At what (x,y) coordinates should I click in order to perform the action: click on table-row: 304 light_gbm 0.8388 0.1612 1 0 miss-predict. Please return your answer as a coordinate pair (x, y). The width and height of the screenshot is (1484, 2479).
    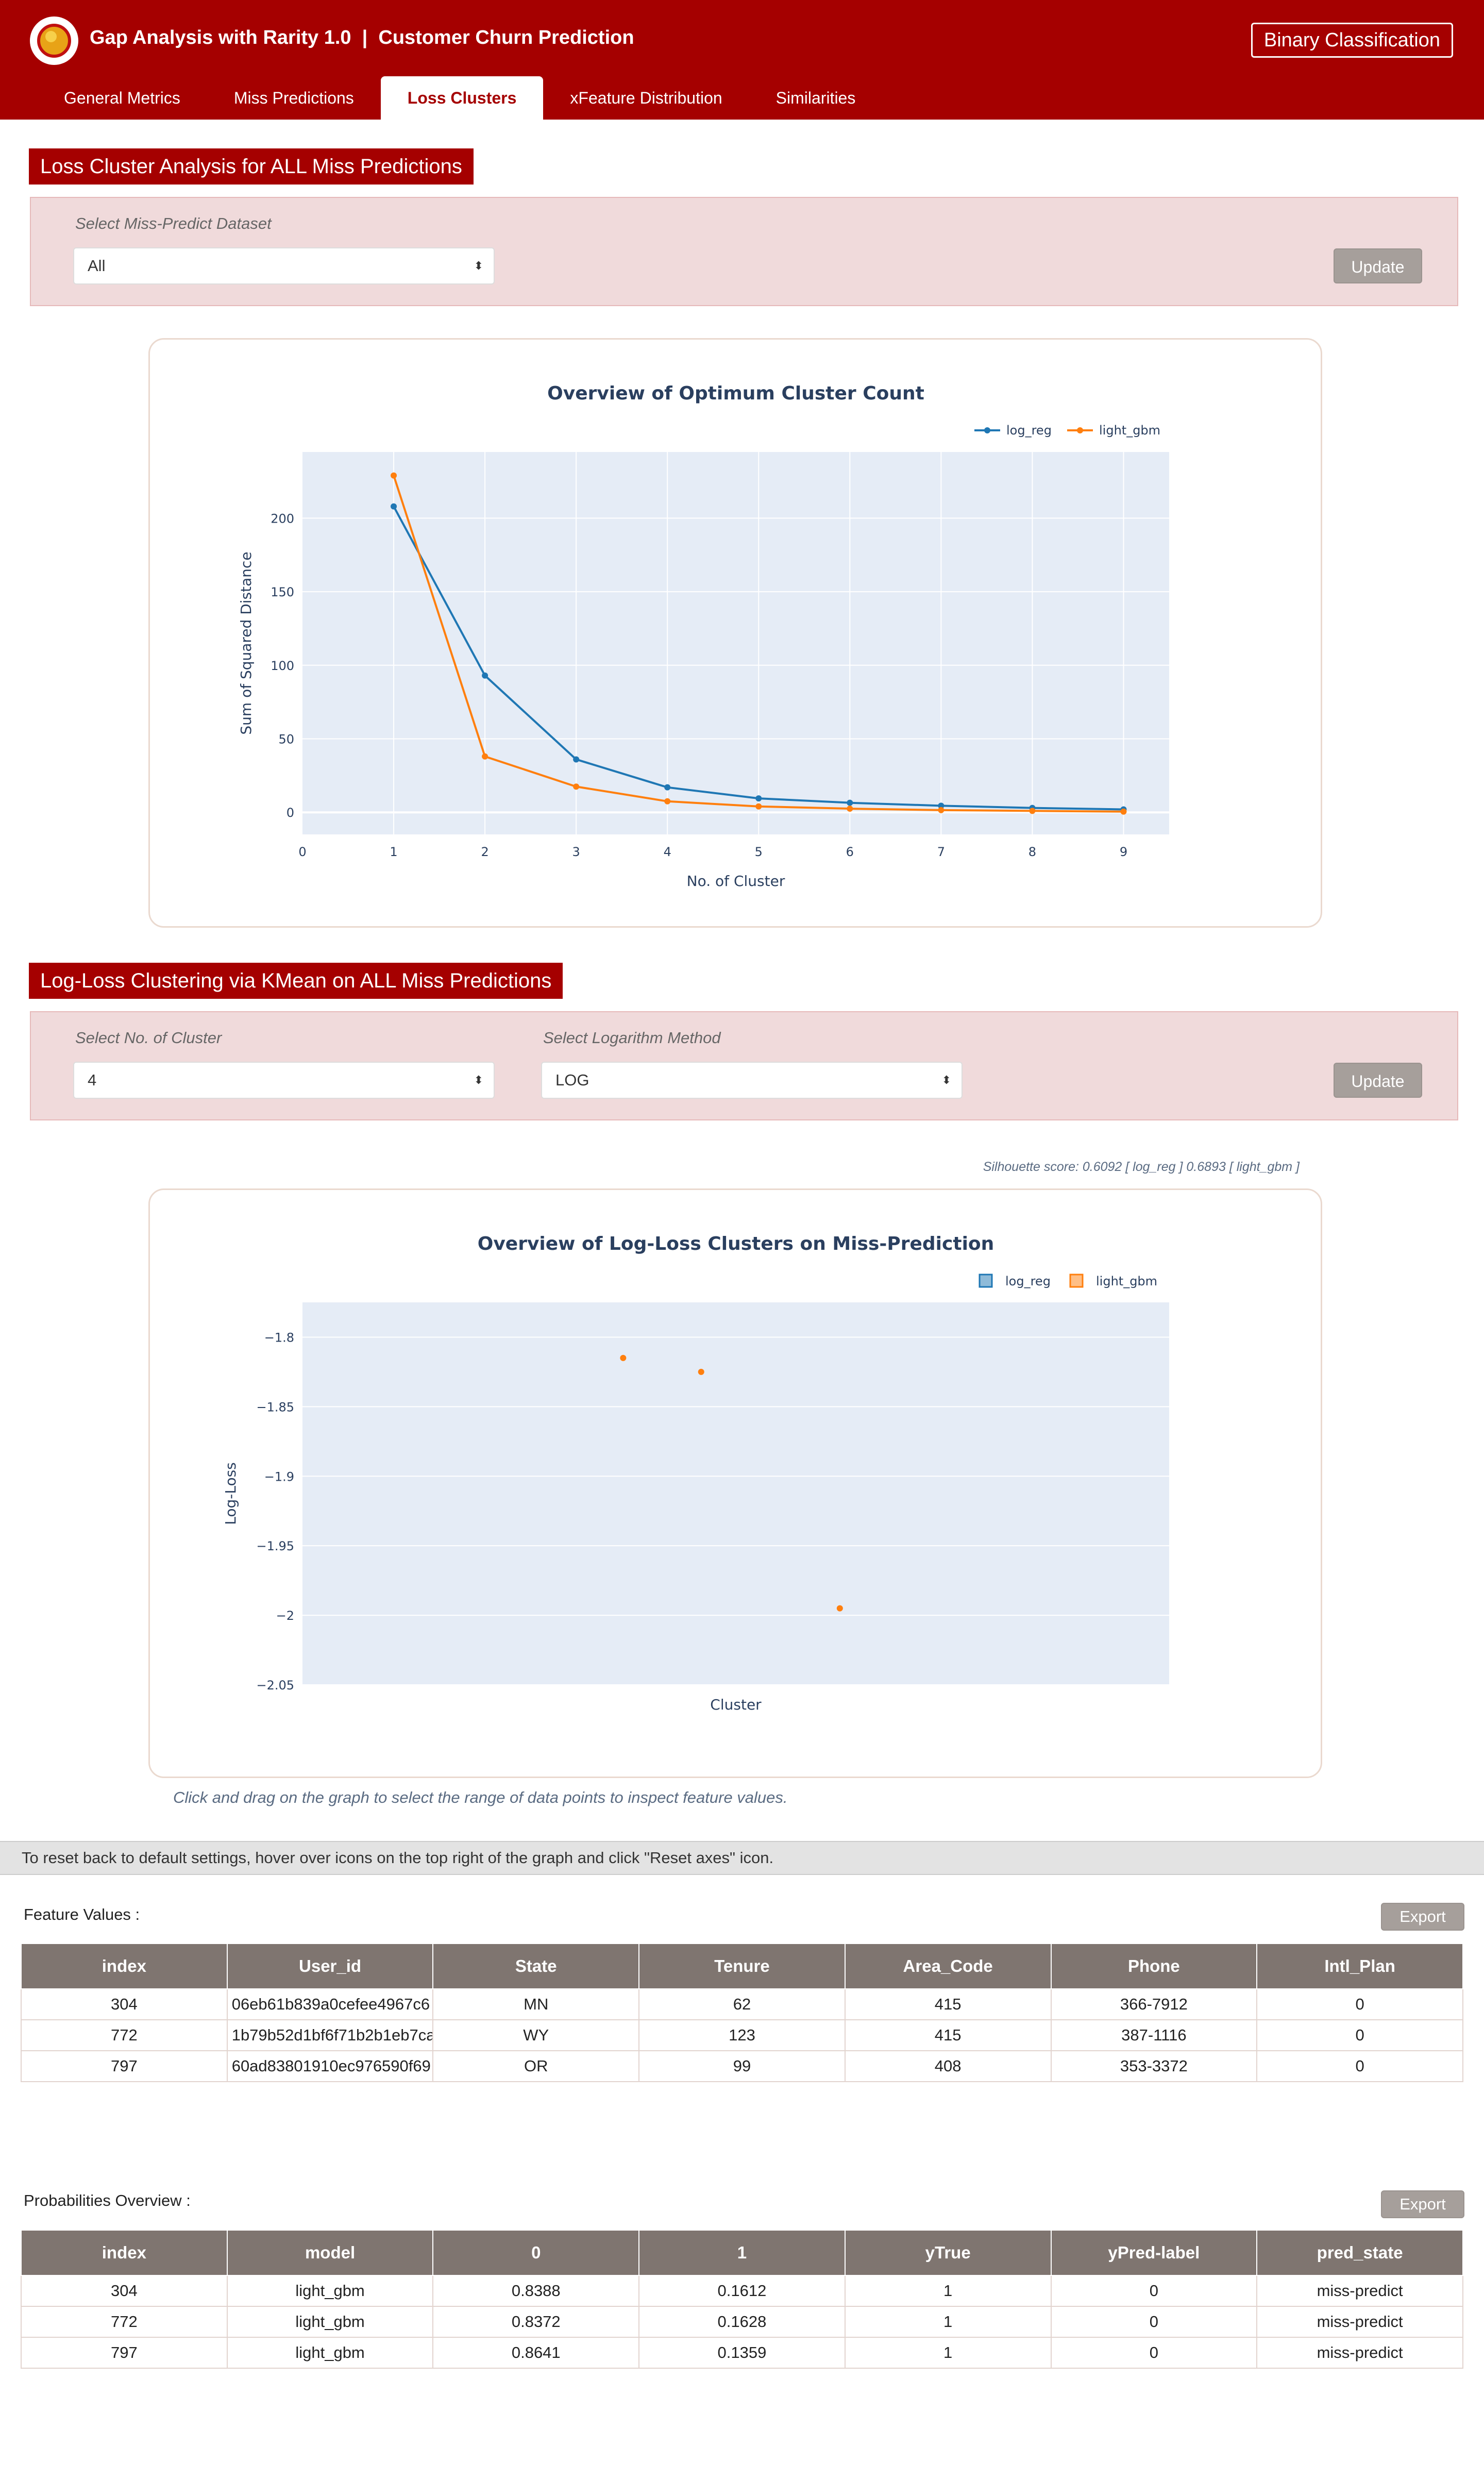
    Looking at the image, I should click on (742, 2291).